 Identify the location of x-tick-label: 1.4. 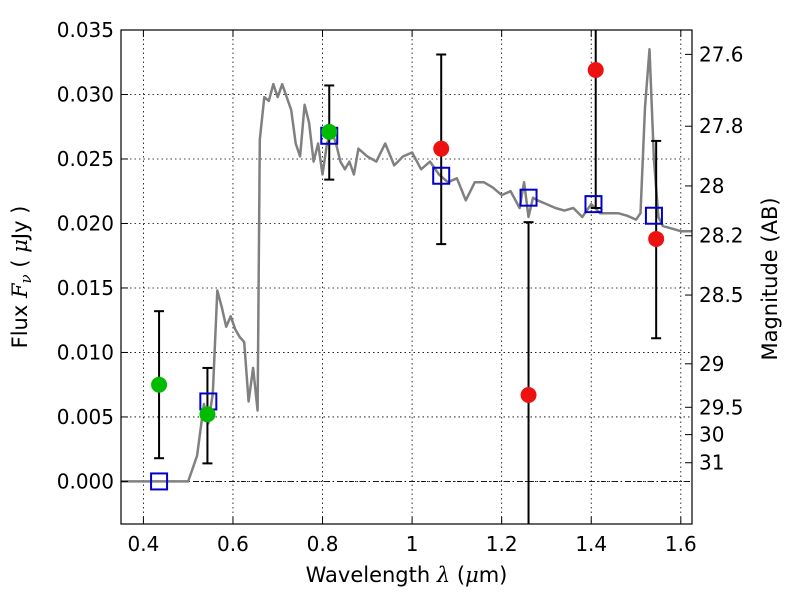
(591, 544).